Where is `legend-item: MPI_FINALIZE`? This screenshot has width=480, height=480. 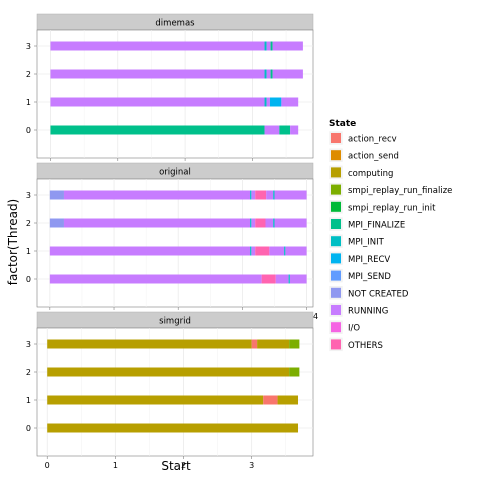
legend-item: MPI_FINALIZE is located at coordinates (366, 224).